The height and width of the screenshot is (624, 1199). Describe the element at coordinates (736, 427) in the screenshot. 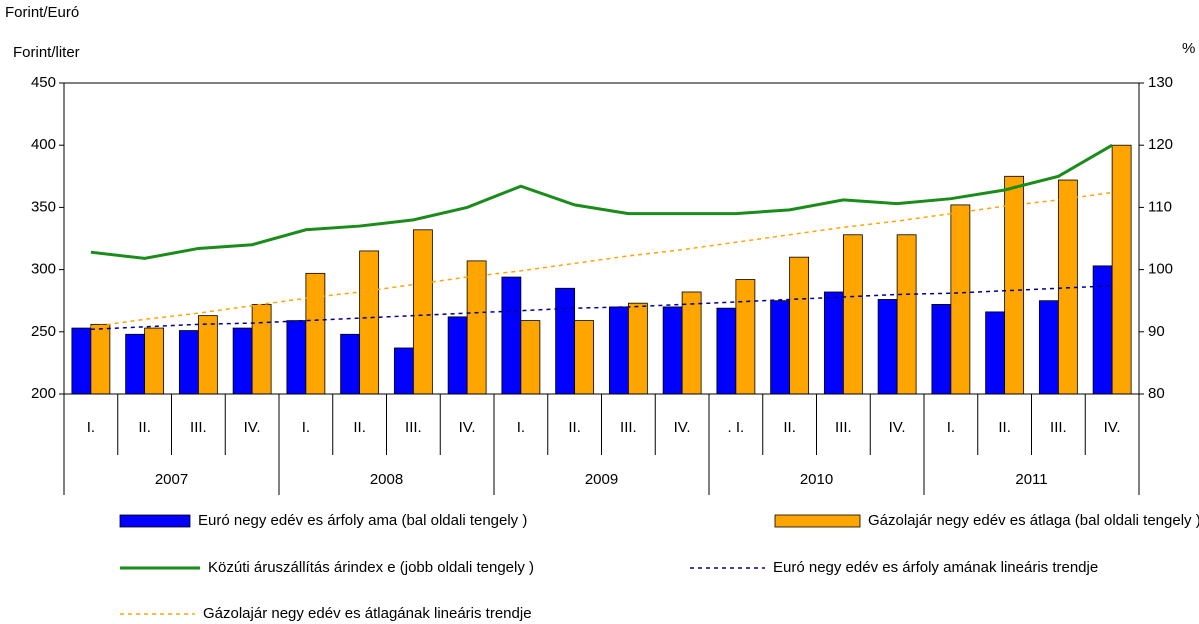

I see `x-tick-label: . I.` at that location.